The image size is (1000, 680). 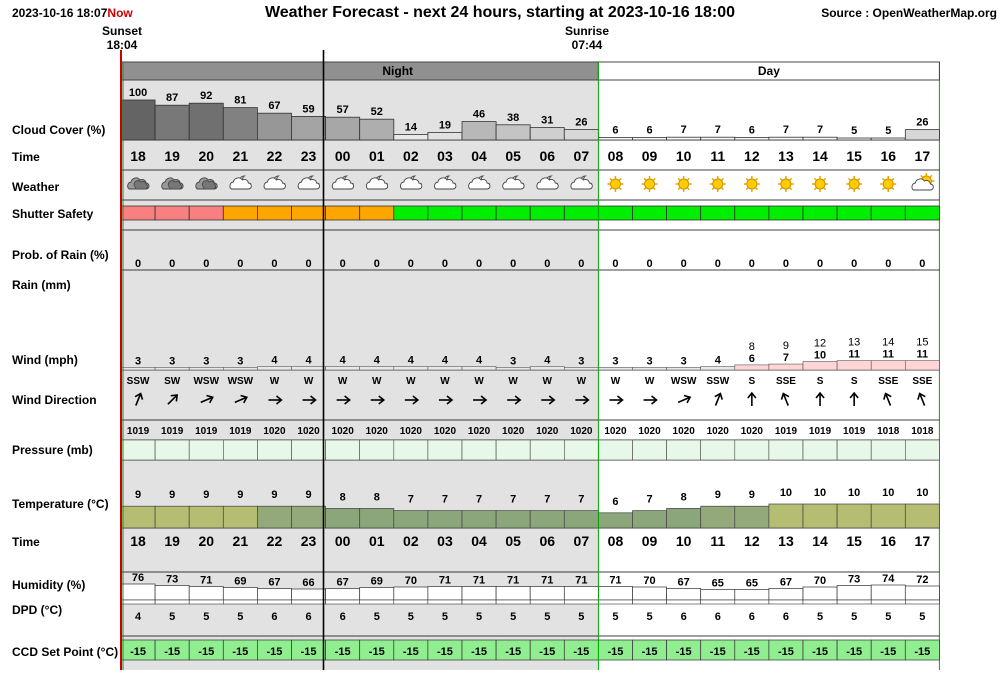 I want to click on row-label-cloud: Cloud Cover (%), so click(x=58, y=130).